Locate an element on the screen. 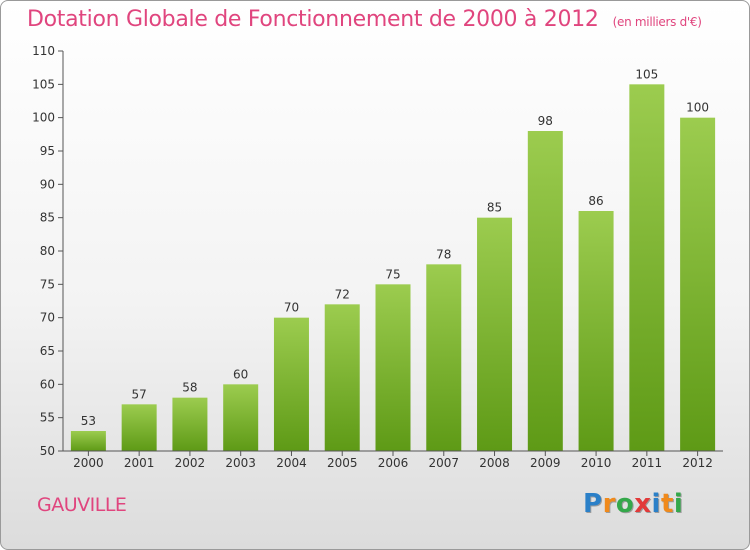 This screenshot has width=750, height=550. logo-letter: P is located at coordinates (593, 504).